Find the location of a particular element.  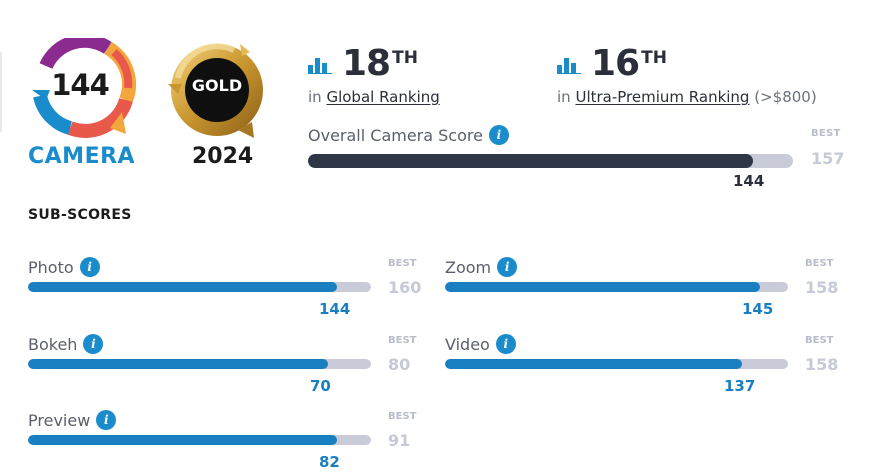

overall-score-label: Overall Camera Score i is located at coordinates (408, 135).